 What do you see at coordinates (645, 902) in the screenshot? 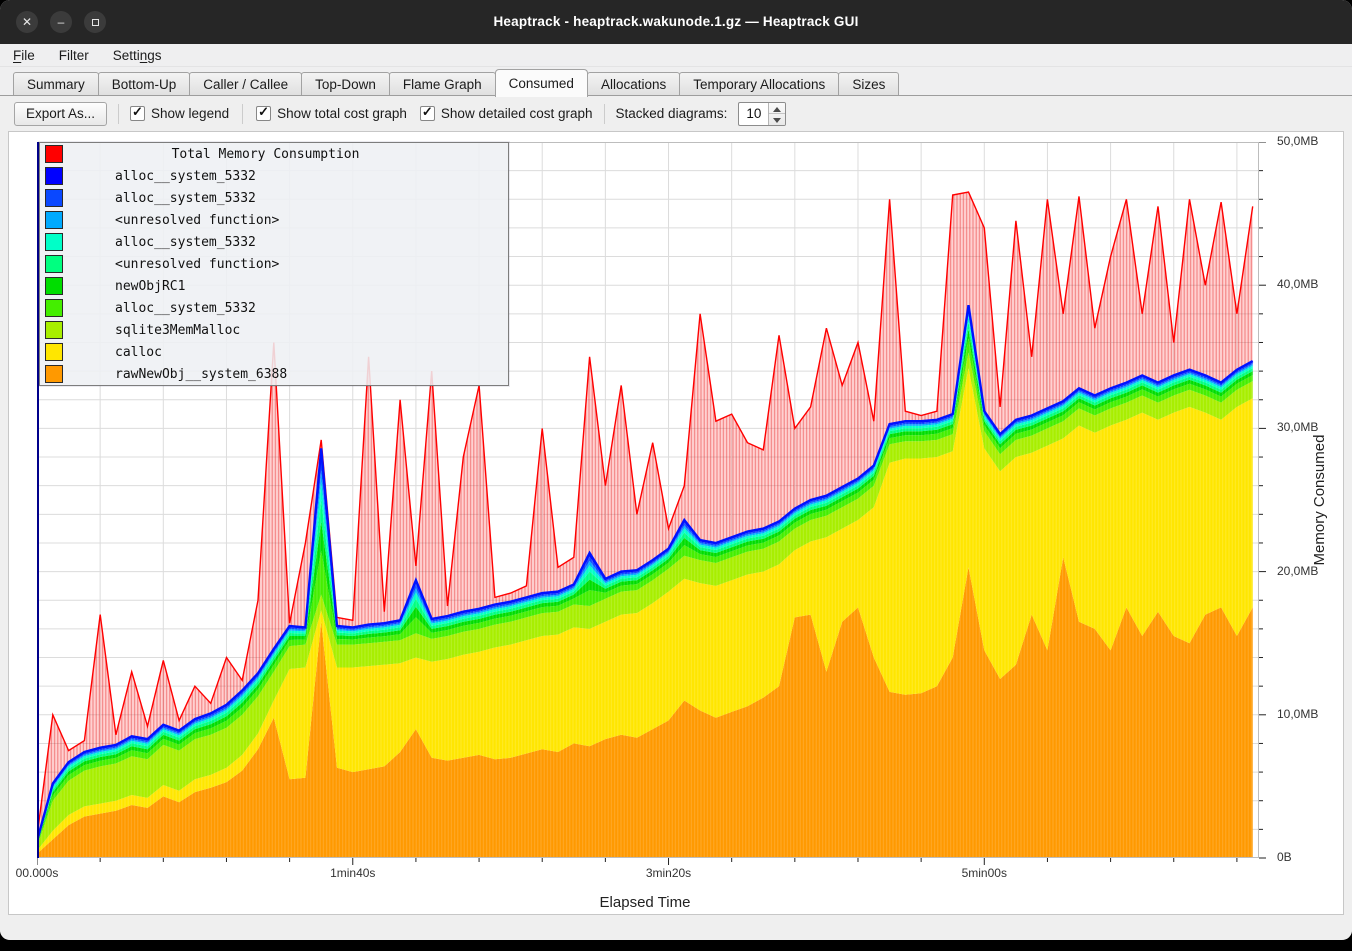
I see `x-axis-title: Elapsed Time` at bounding box center [645, 902].